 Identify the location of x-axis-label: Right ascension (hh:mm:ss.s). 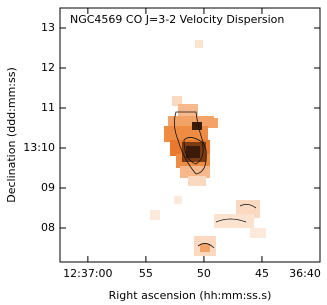
(190, 295).